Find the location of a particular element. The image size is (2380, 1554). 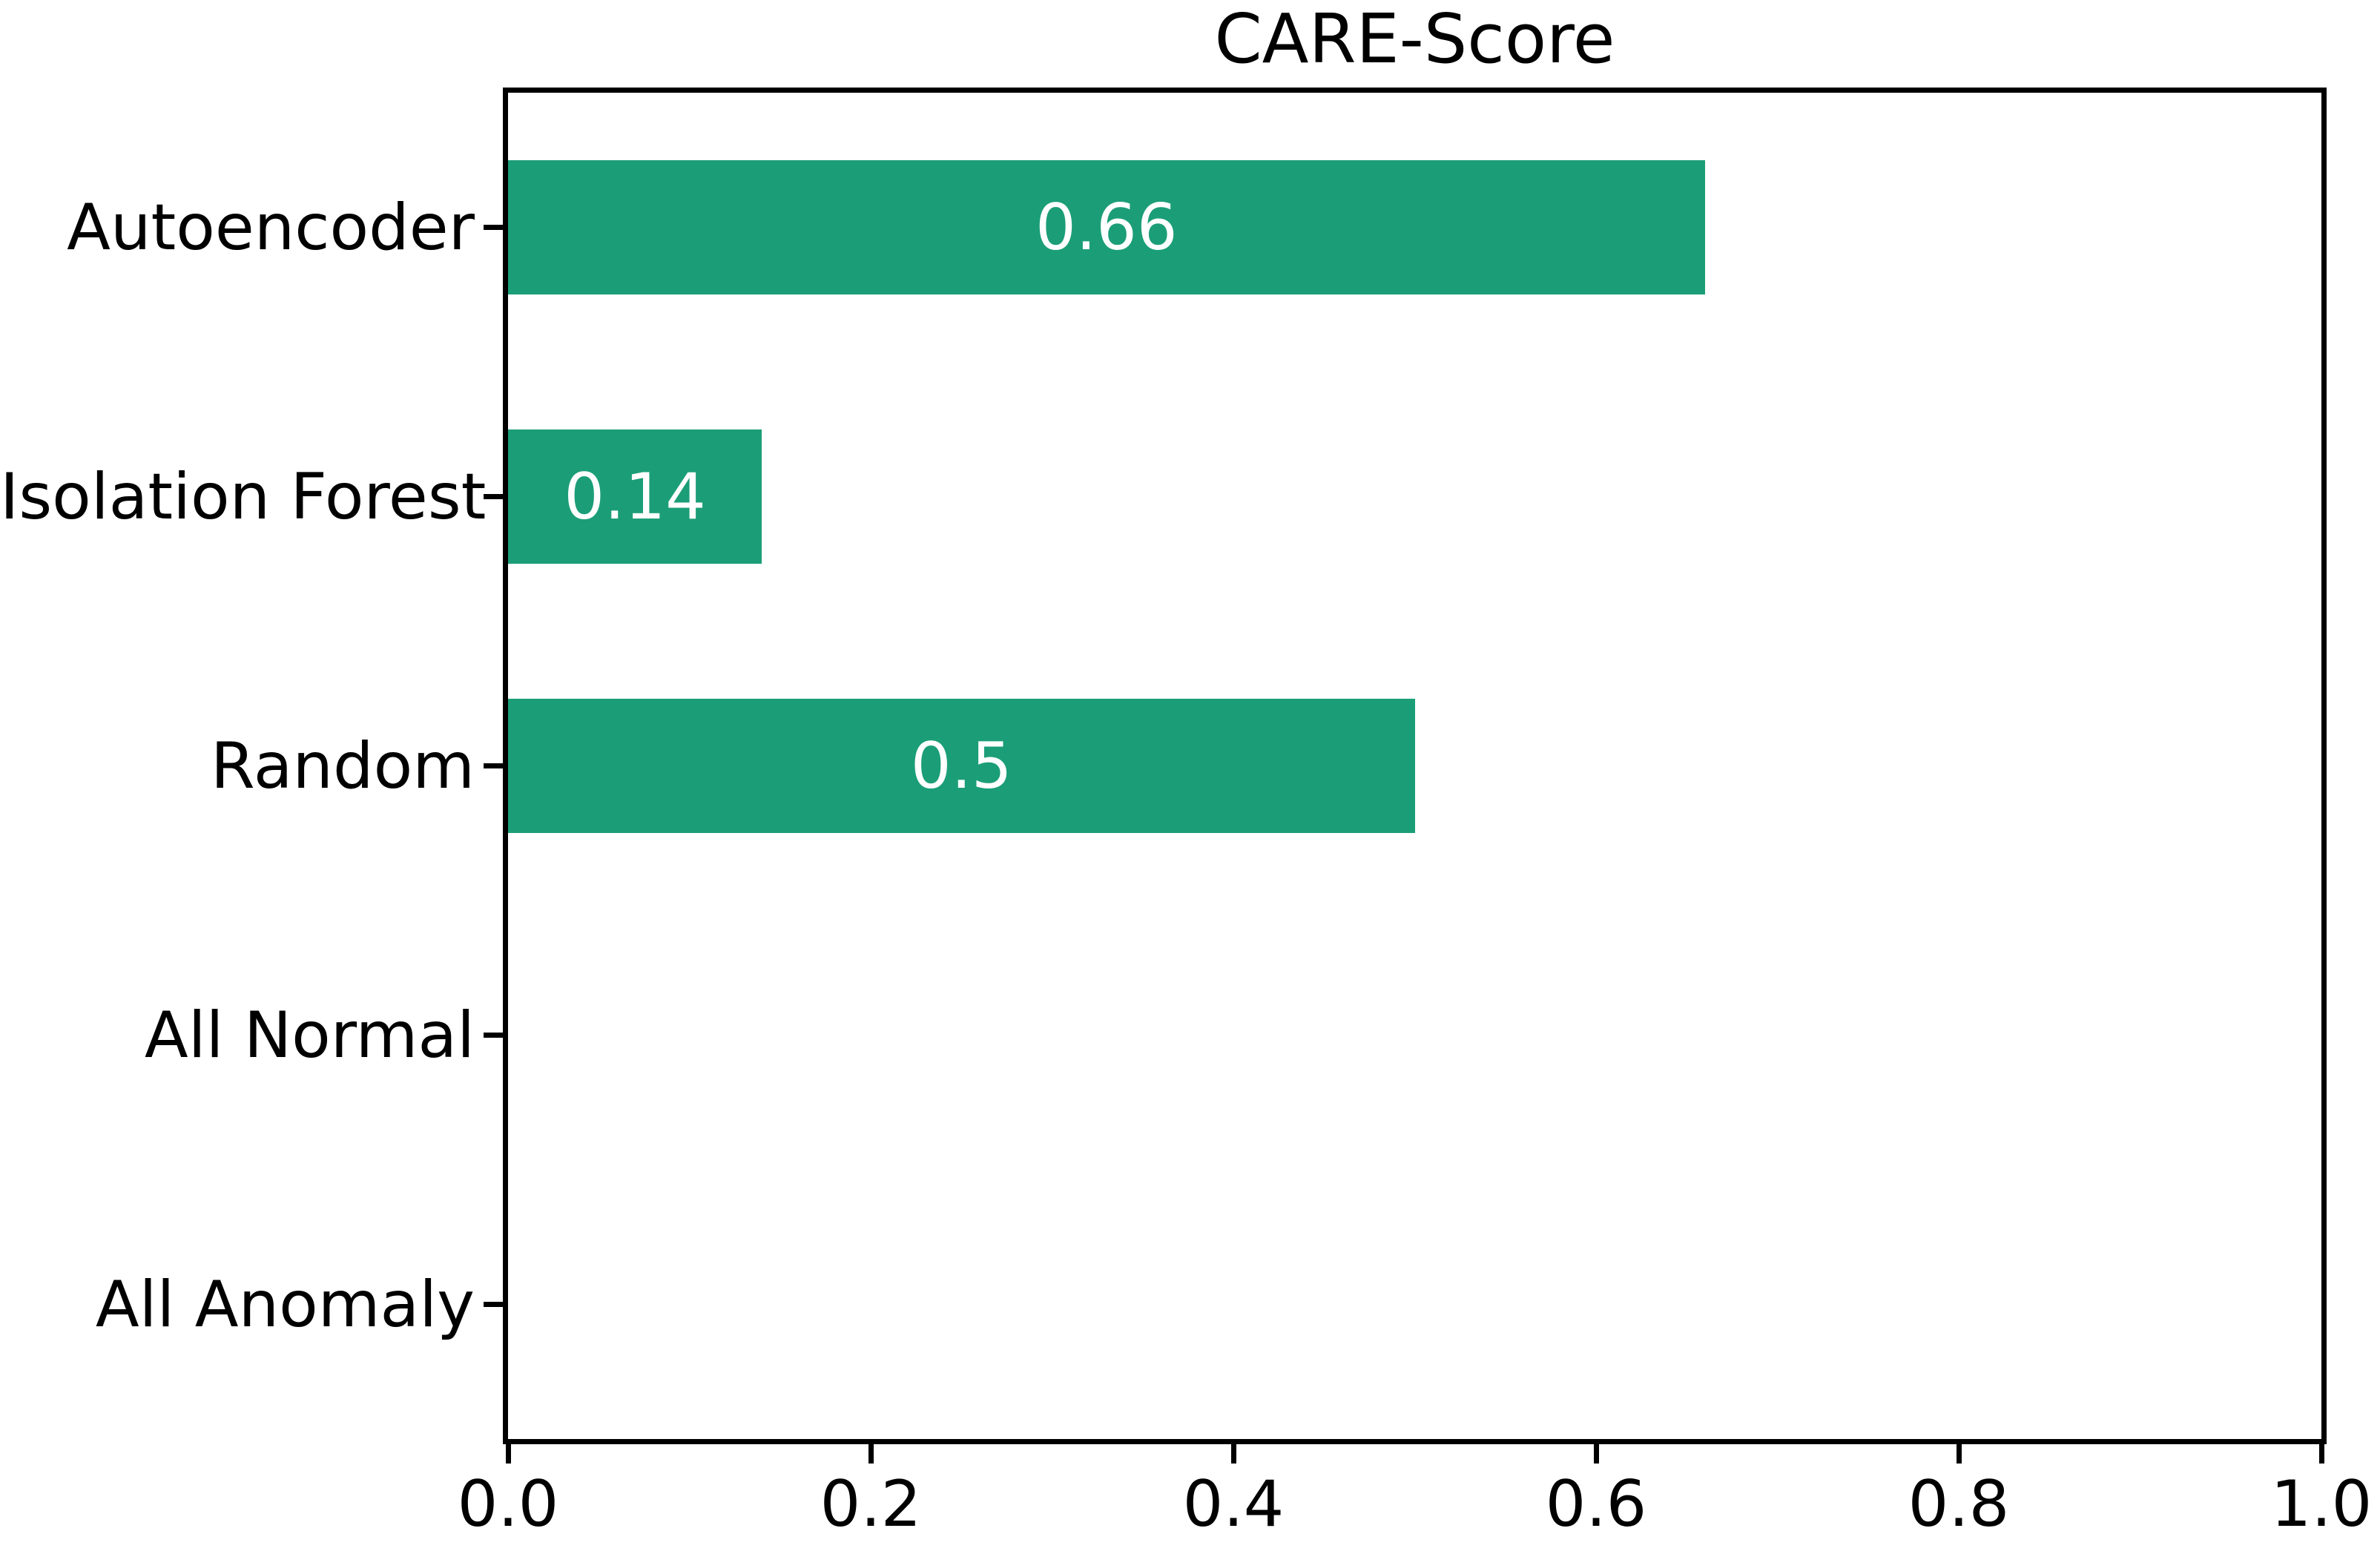

x-tick-label: 0.2 is located at coordinates (871, 1504).